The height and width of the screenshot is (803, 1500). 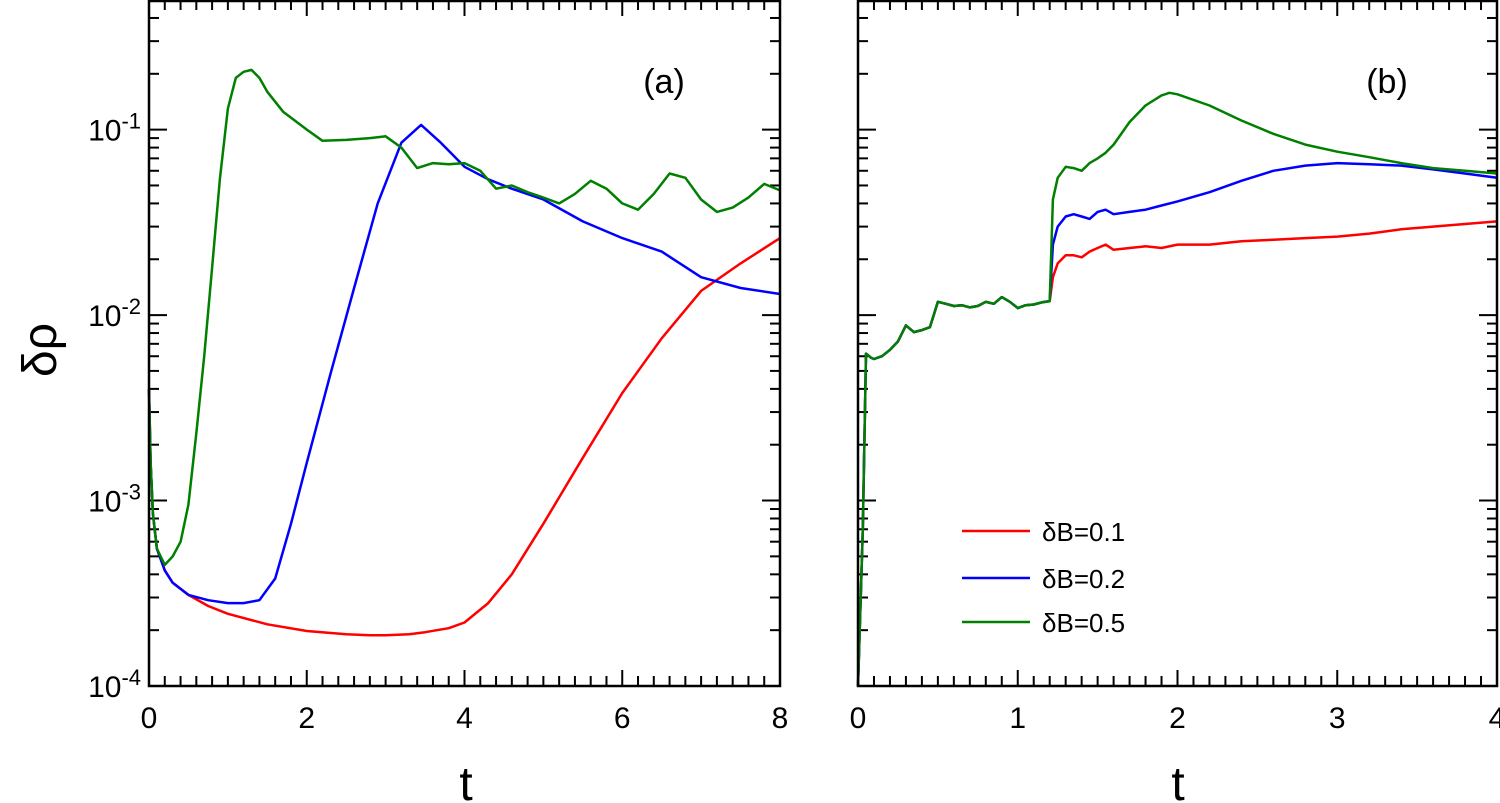 I want to click on x-tick-label: 1, so click(x=1017, y=718).